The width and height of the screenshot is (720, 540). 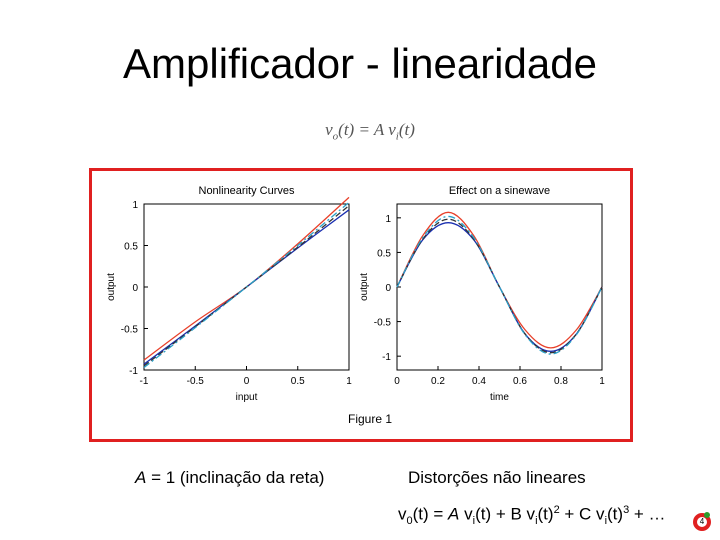 I want to click on chart1-xlabel: input, so click(x=247, y=397).